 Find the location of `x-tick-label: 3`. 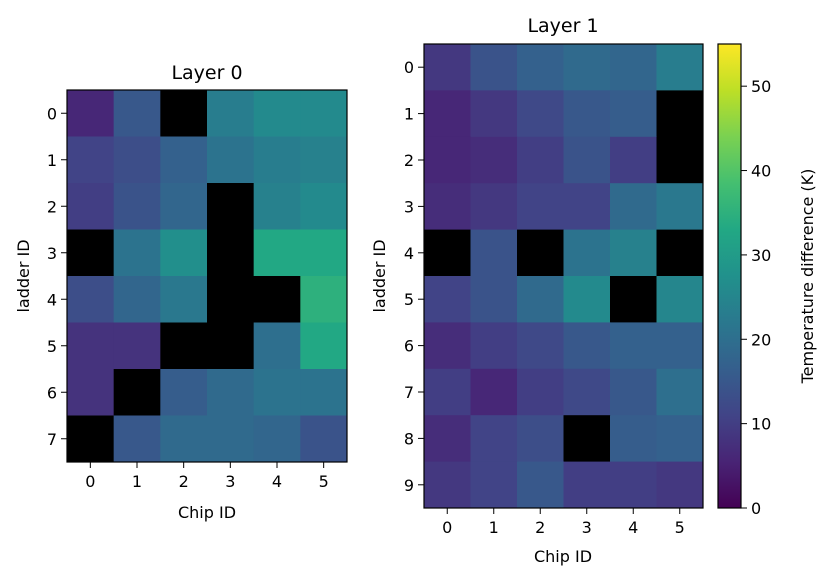

x-tick-label: 3 is located at coordinates (230, 481).